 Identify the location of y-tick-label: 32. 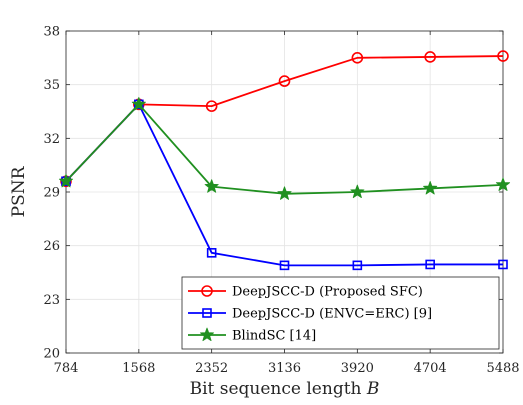
(51, 139).